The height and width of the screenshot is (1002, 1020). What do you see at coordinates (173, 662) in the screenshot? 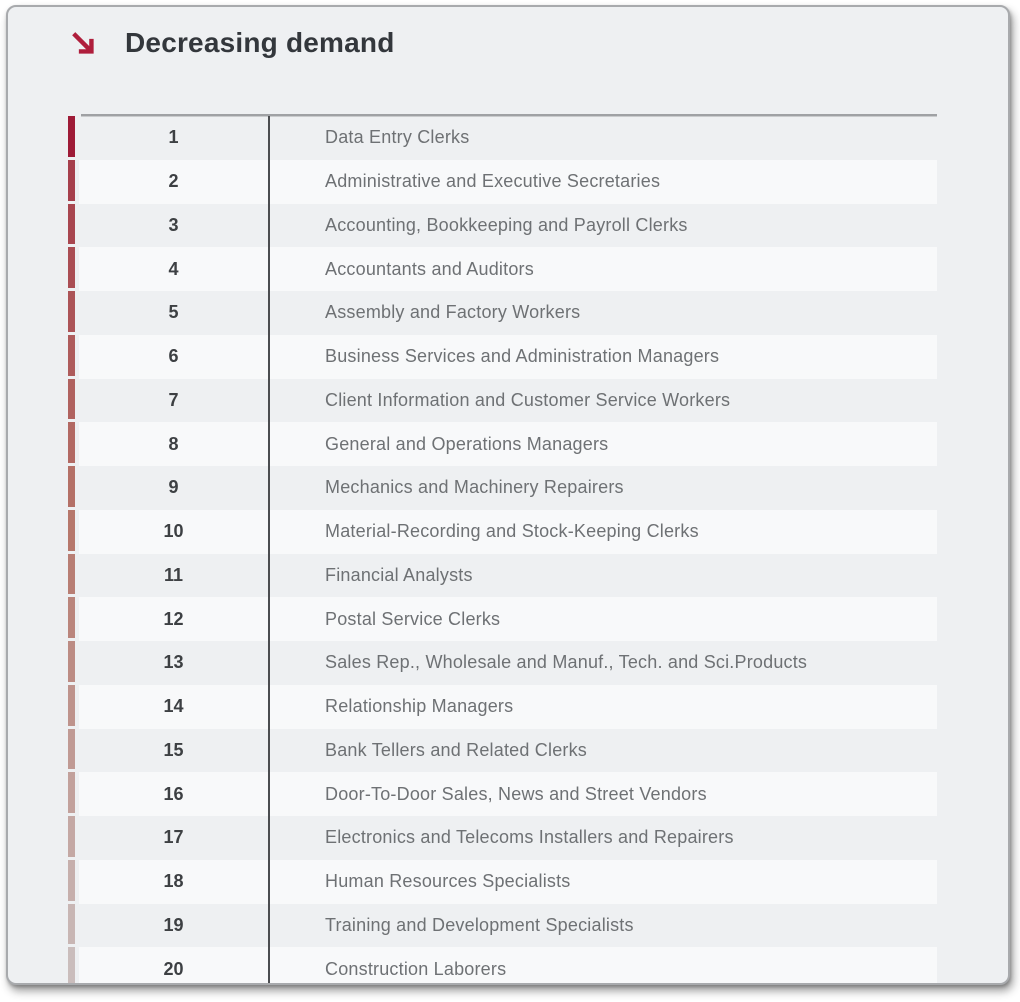
I see `rank-cell: 13` at bounding box center [173, 662].